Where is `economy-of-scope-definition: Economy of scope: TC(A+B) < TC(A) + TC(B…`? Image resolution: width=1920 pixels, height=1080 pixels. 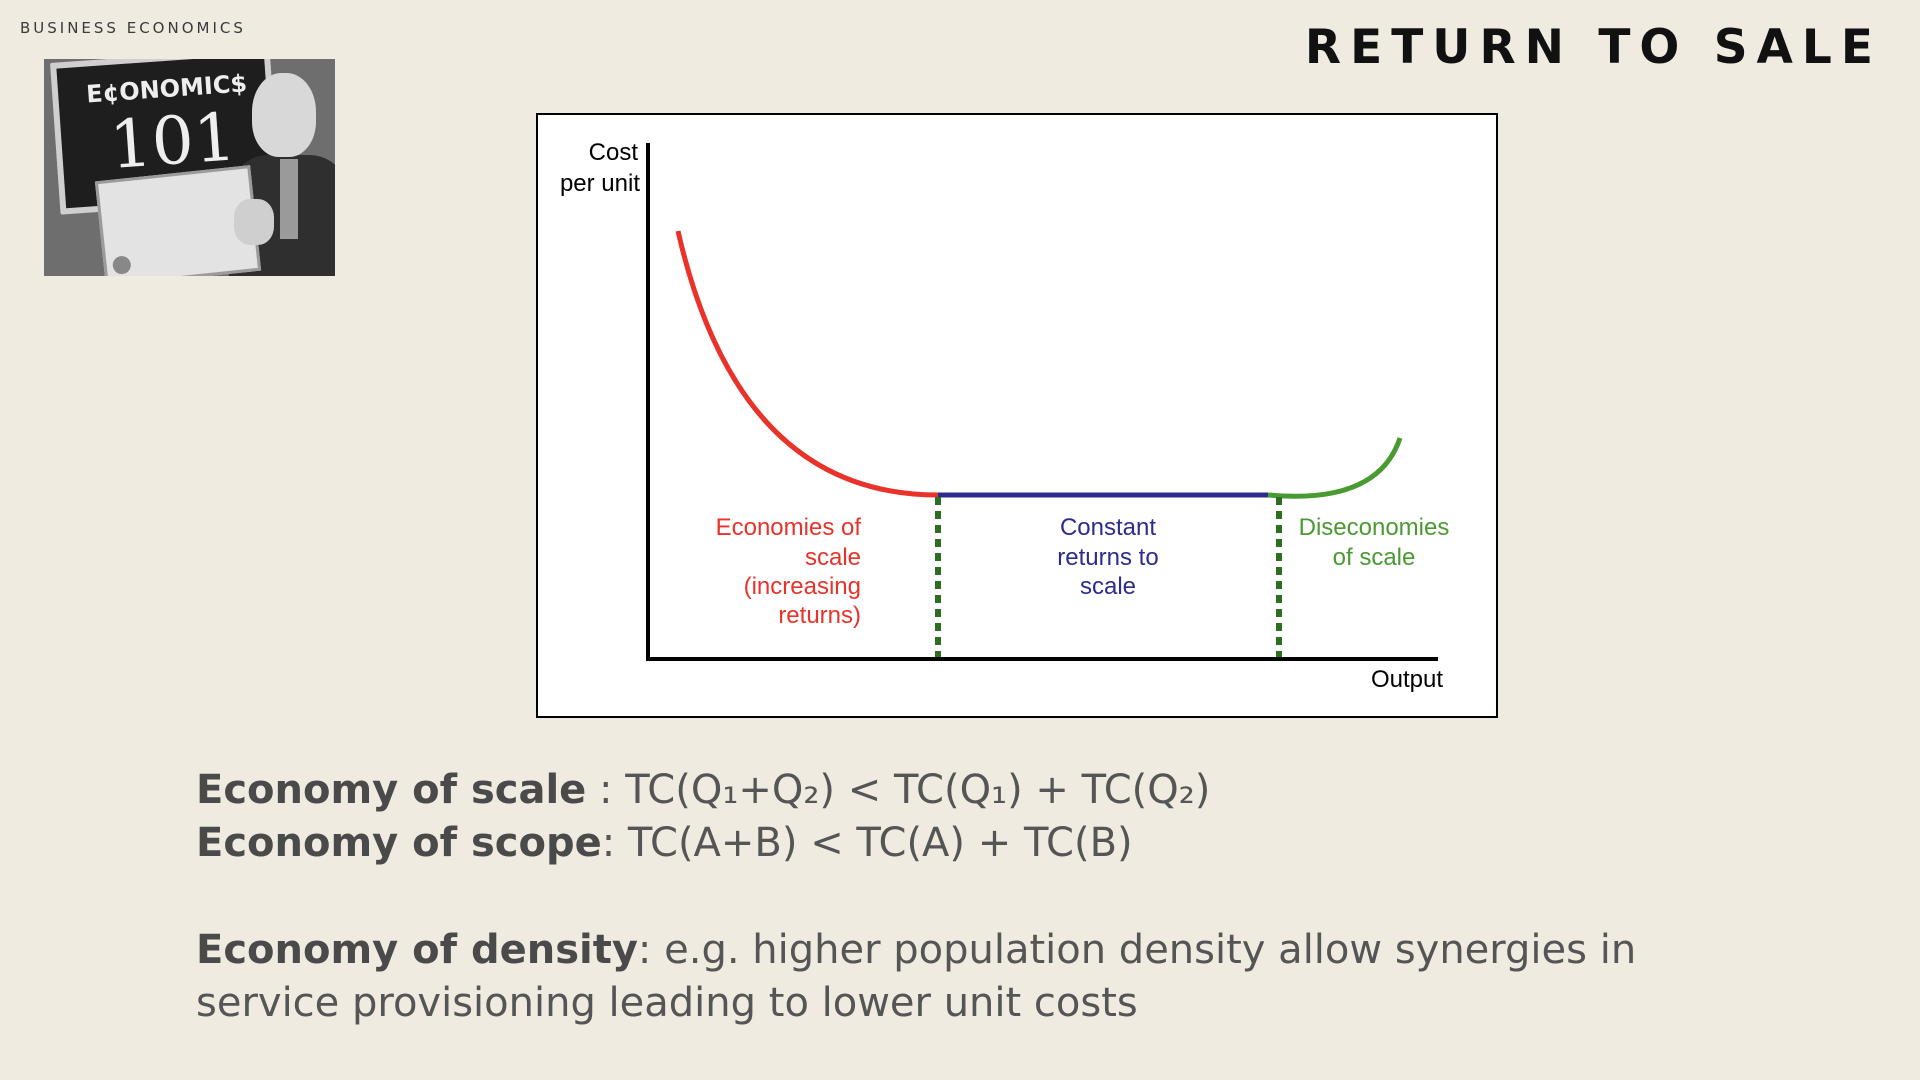
economy-of-scope-definition: Economy of scope: TC(A+B) < TC(A) + TC(B… is located at coordinates (1006, 843).